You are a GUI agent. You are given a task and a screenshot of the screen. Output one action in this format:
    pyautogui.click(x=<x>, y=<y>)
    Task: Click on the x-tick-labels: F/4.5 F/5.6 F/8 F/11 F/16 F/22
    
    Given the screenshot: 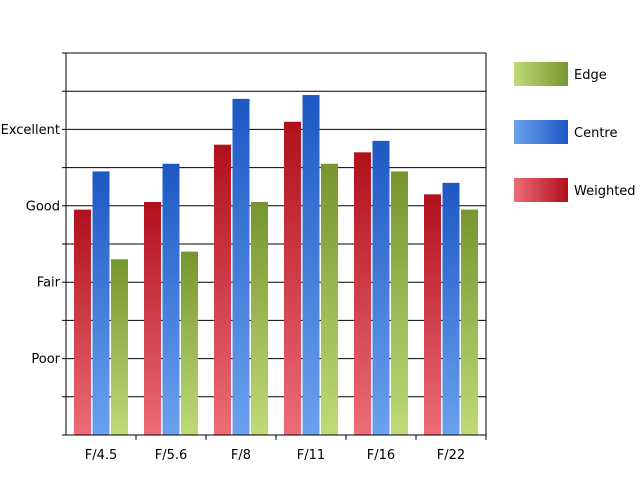 What is the action you would take?
    pyautogui.click(x=275, y=455)
    